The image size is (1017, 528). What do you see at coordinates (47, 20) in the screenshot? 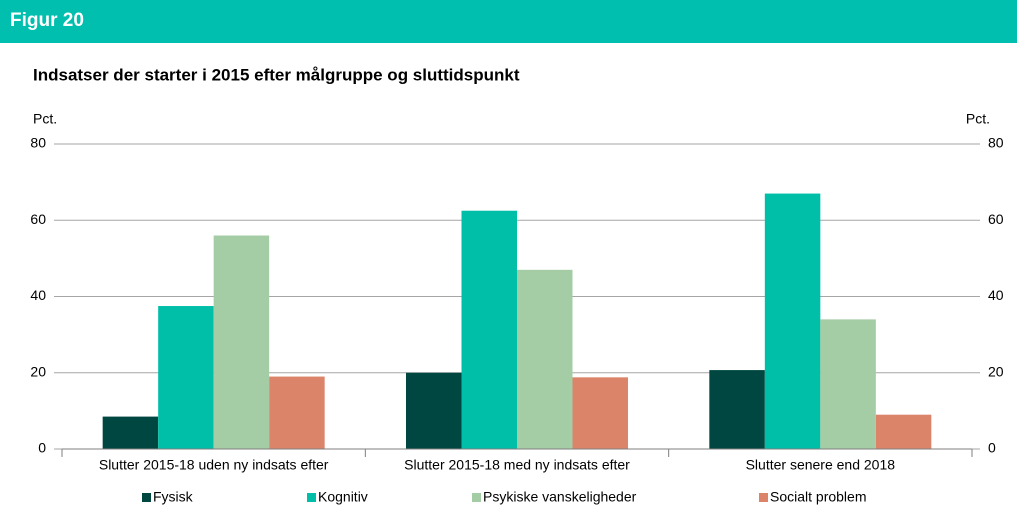
I see `figure-label: Figur 20` at bounding box center [47, 20].